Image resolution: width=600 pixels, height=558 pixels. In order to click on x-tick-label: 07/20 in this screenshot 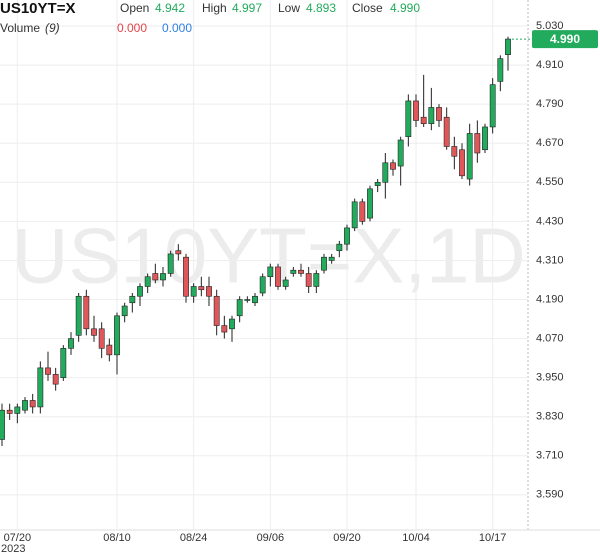, I will do `click(18, 538)`.